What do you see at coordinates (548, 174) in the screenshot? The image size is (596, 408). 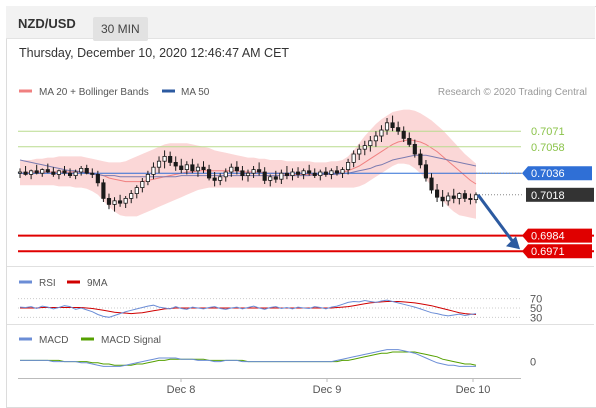 I see `level-label: 0.7036` at bounding box center [548, 174].